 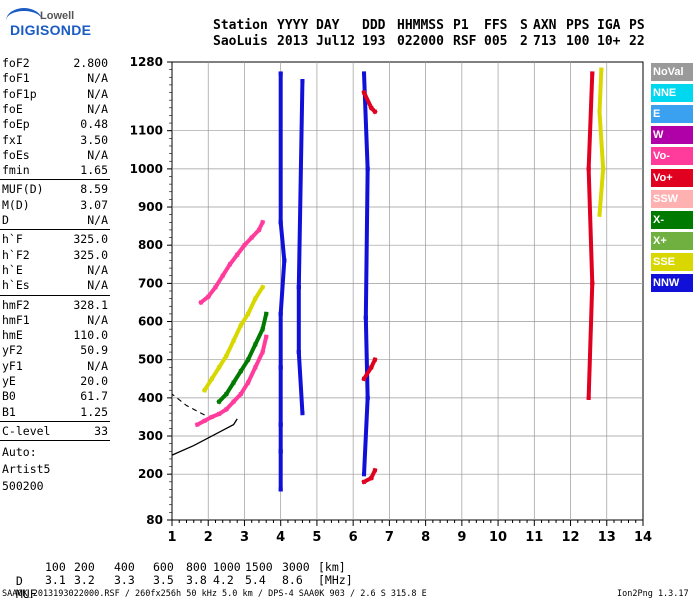 I want to click on footer-version: Ion2Png 1.3.17, so click(x=653, y=594).